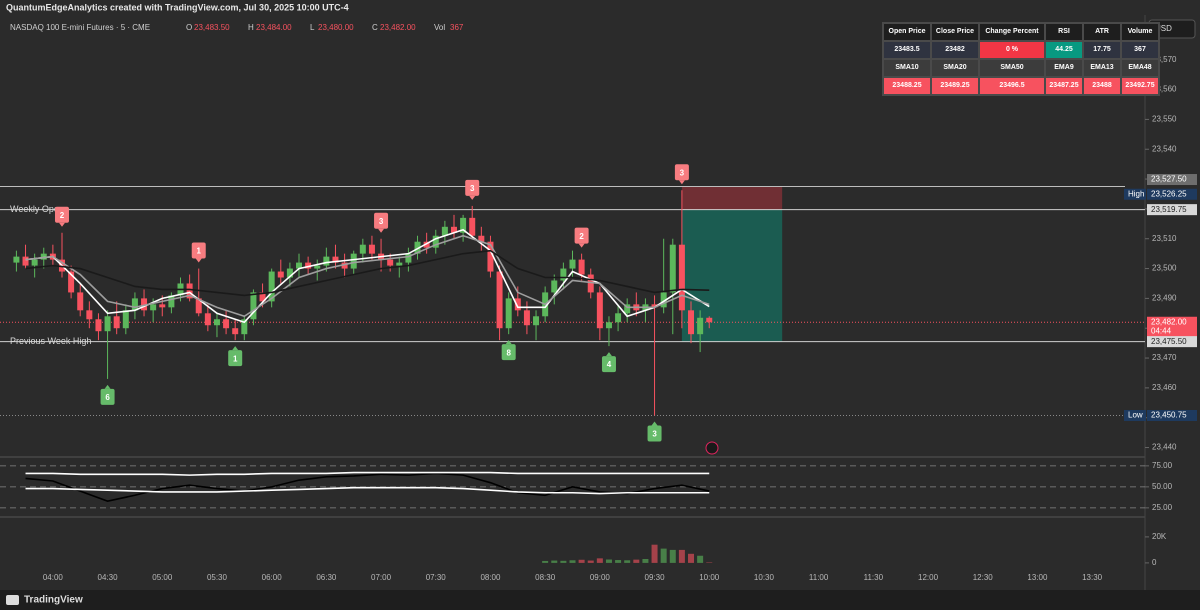 Image resolution: width=1200 pixels, height=610 pixels. What do you see at coordinates (928, 577) in the screenshot?
I see `x-tick-label: 12:00` at bounding box center [928, 577].